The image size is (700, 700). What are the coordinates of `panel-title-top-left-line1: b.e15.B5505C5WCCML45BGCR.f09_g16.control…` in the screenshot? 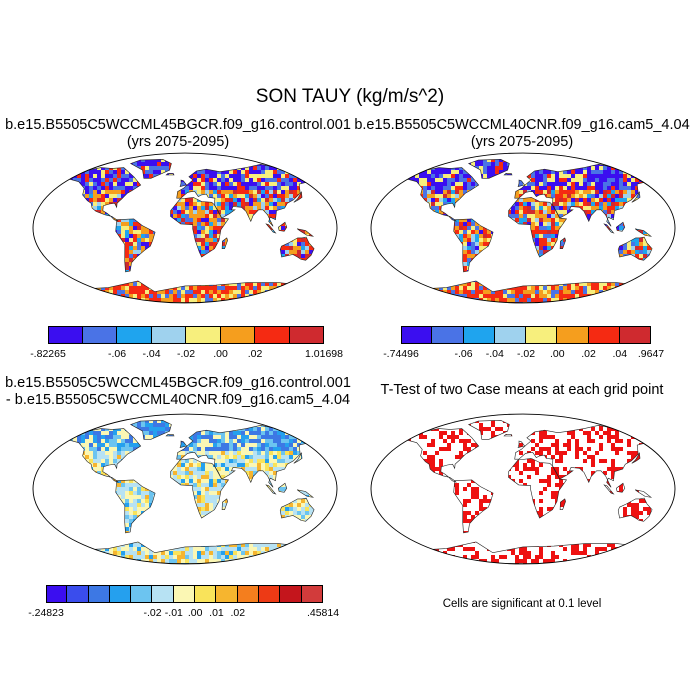 It's located at (178, 125).